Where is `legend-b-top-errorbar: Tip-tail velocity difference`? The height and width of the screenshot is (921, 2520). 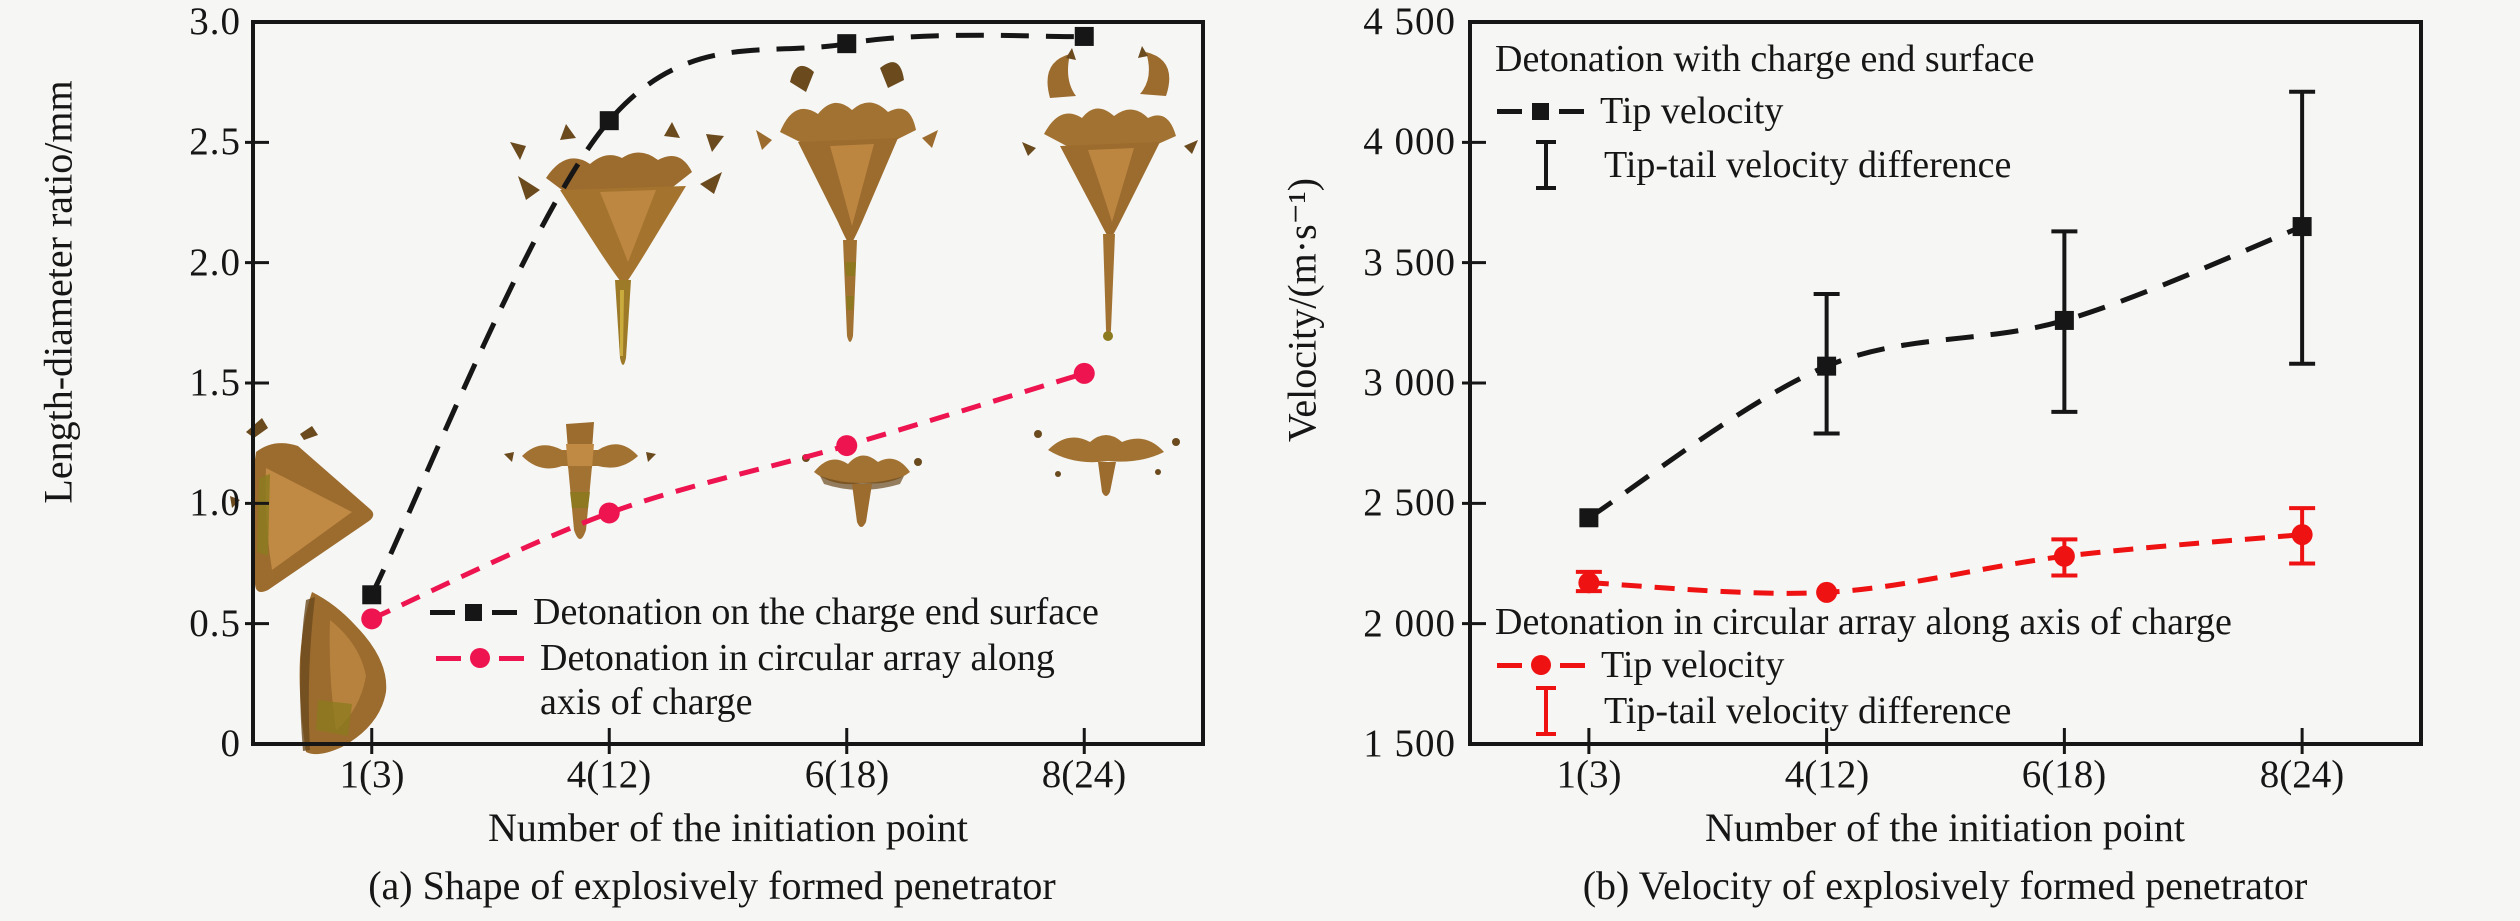
legend-b-top-errorbar: Tip-tail velocity difference is located at coordinates (1772, 165).